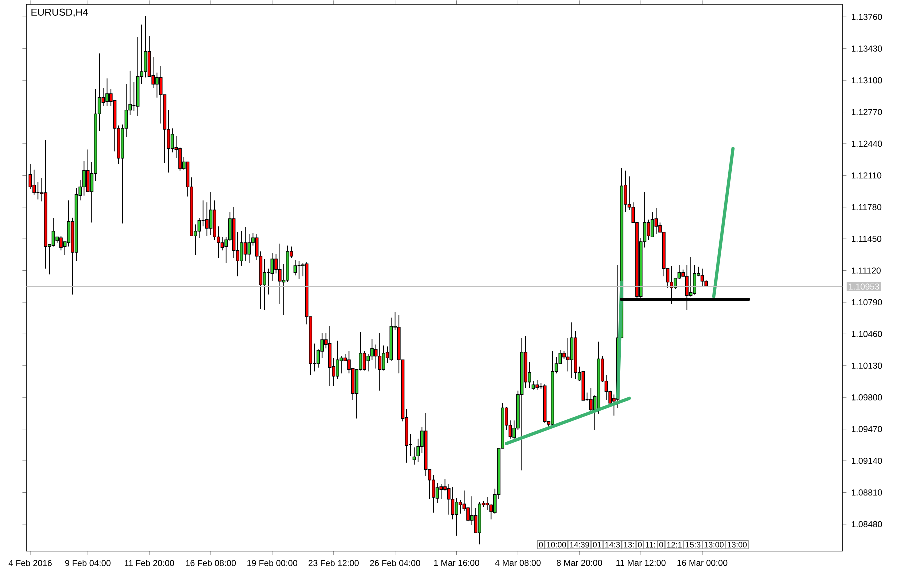  I want to click on x-tick-label: 16 Feb 08:00, so click(211, 563).